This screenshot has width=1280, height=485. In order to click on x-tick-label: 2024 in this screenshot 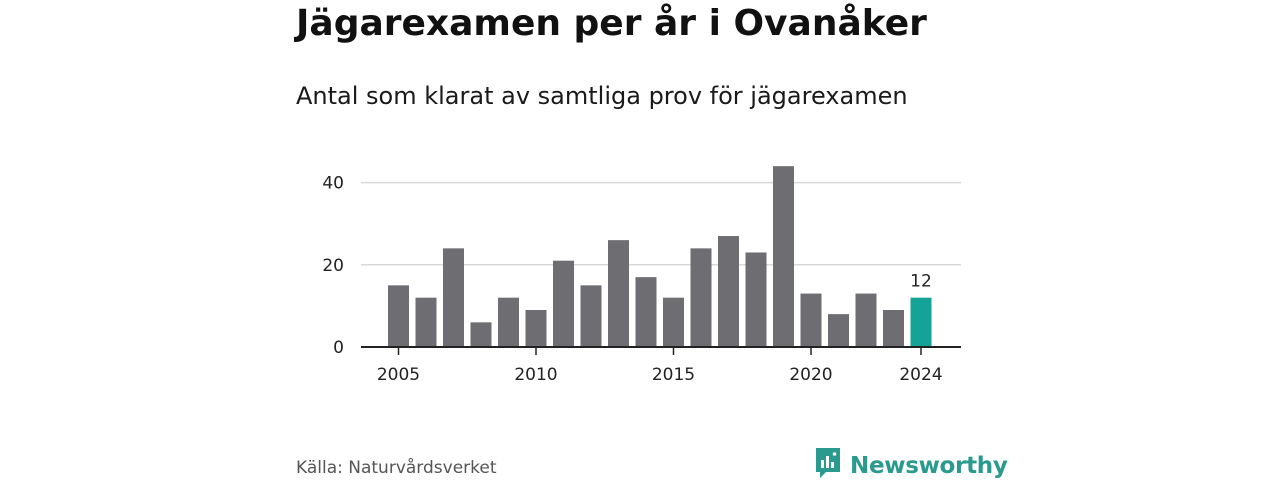, I will do `click(920, 375)`.